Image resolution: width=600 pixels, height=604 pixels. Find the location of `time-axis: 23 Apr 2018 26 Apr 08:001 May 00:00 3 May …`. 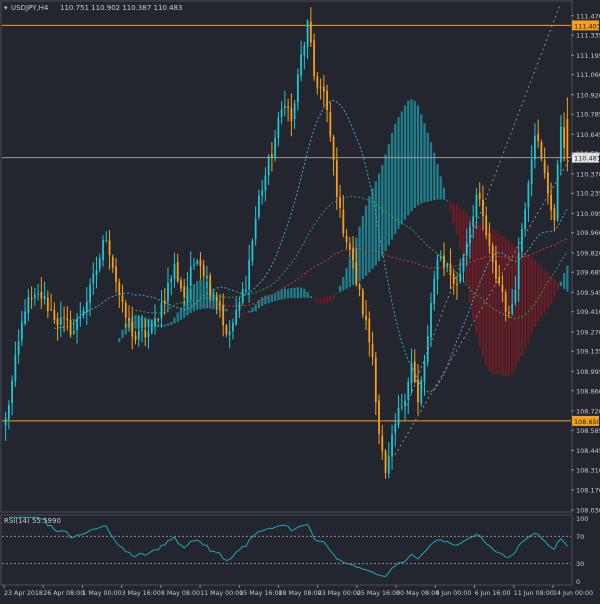

time-axis: 23 Apr 2018 26 Apr 08:001 May 00:00 3 May … is located at coordinates (298, 591).